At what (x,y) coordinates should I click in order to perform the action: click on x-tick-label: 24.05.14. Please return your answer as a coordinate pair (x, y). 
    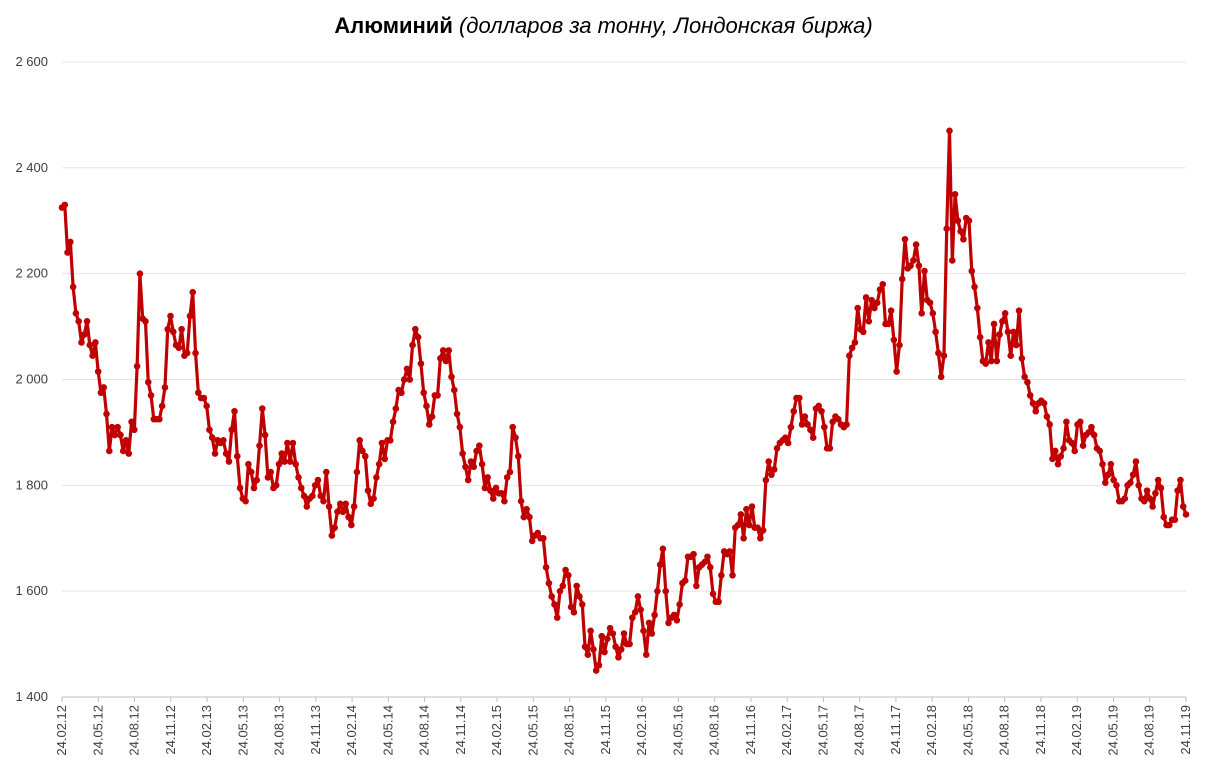
    Looking at the image, I should click on (387, 730).